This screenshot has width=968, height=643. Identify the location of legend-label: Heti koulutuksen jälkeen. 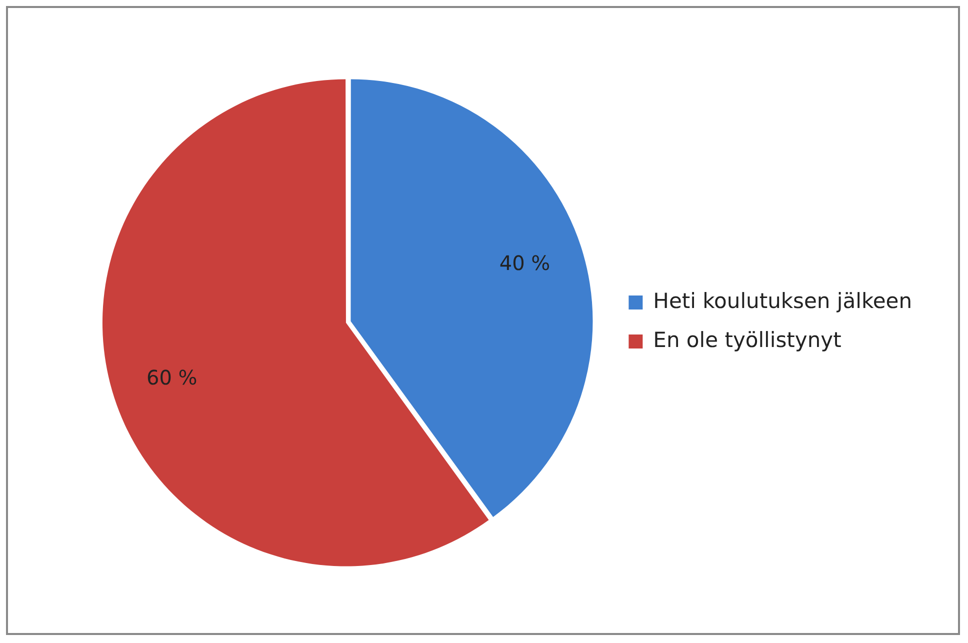
(782, 300).